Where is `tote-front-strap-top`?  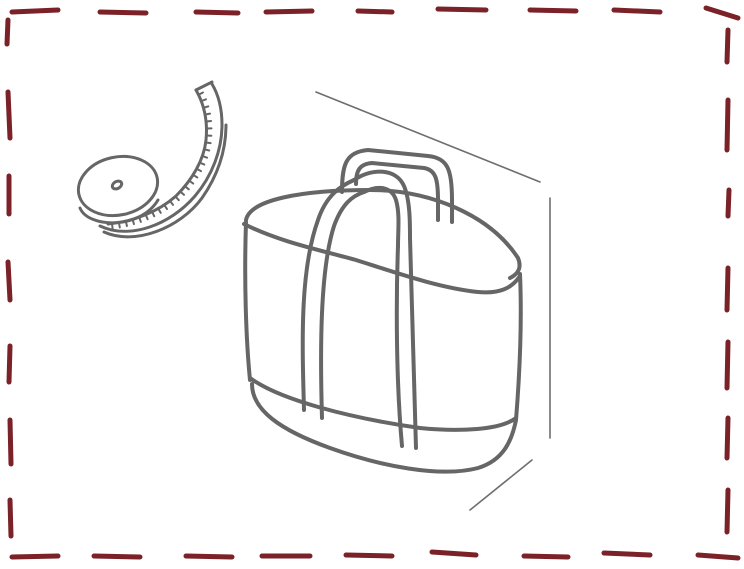 tote-front-strap-top is located at coordinates (382, 204).